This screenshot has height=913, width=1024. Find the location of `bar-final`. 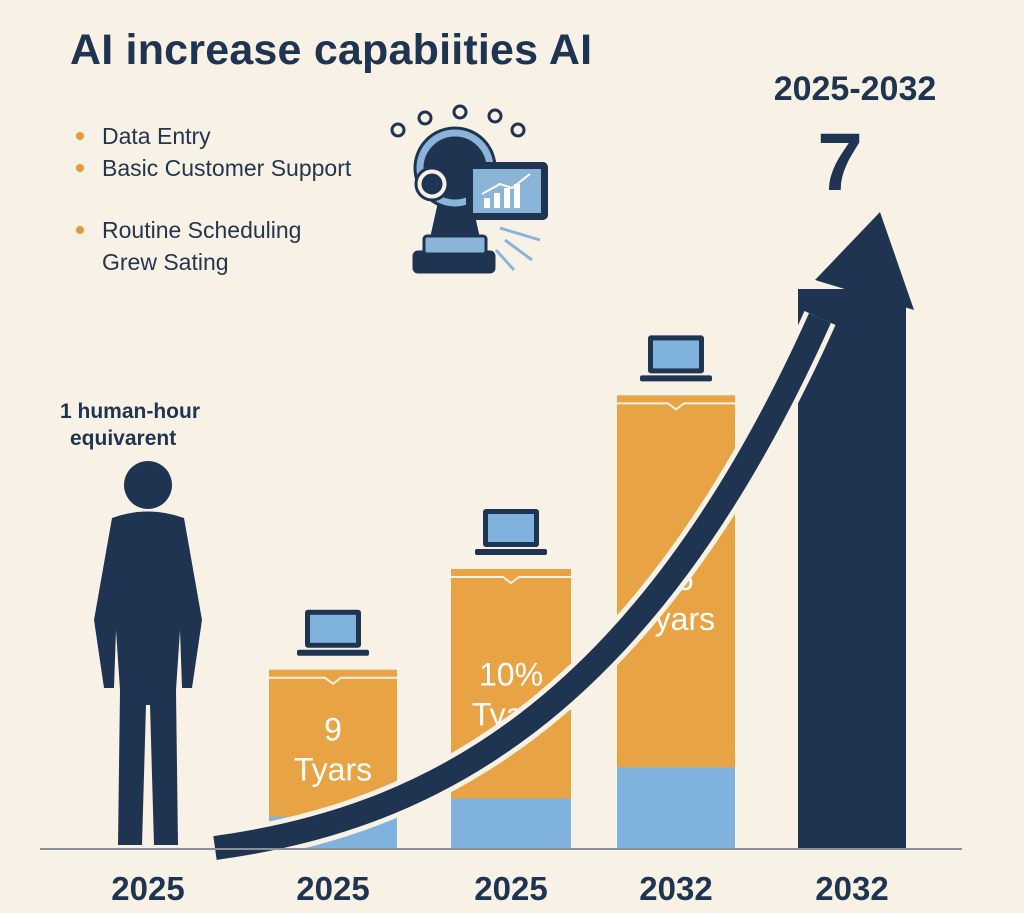

bar-final is located at coordinates (852, 569).